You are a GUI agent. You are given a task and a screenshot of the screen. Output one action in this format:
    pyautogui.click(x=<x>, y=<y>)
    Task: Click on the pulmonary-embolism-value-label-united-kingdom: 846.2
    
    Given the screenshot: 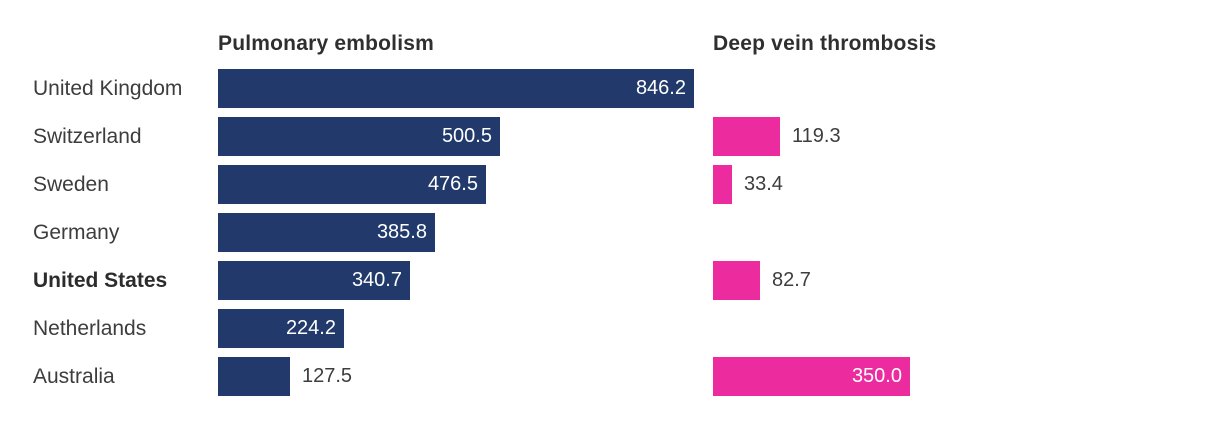 What is the action you would take?
    pyautogui.click(x=660, y=88)
    